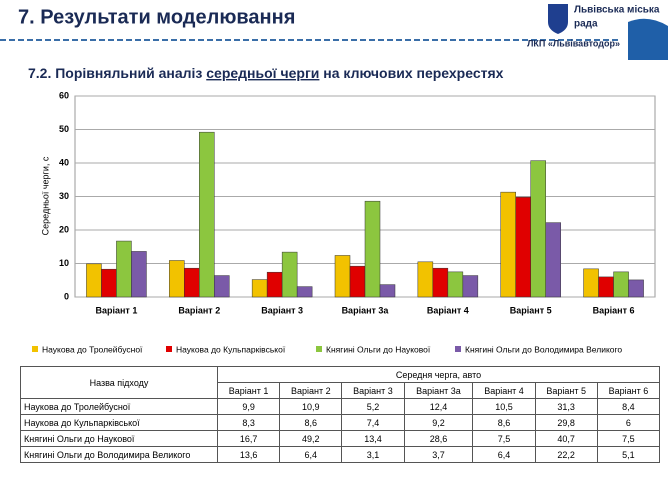 The height and width of the screenshot is (479, 672). I want to click on value-cell: 29,8, so click(566, 422).